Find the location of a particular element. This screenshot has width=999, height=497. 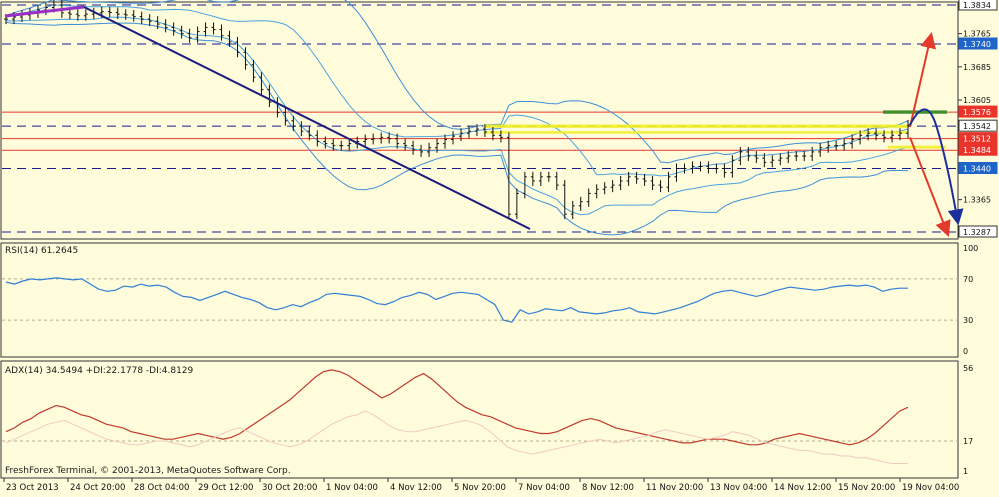

price-box-label-7: 1.3512 is located at coordinates (977, 139).